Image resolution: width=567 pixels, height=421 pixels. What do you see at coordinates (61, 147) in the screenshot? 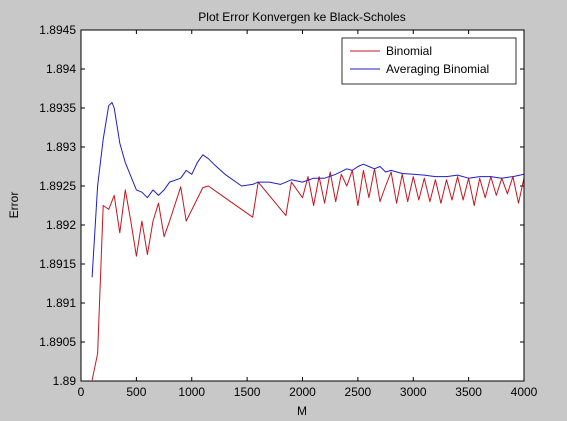
I see `y-tick-label: 1.893` at bounding box center [61, 147].